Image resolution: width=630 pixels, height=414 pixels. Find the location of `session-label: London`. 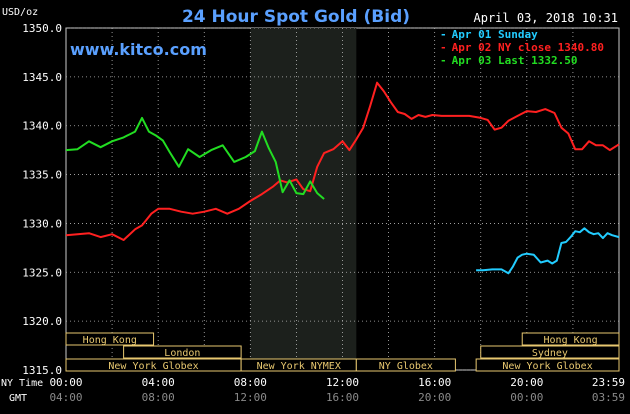

session-label: London is located at coordinates (182, 353).